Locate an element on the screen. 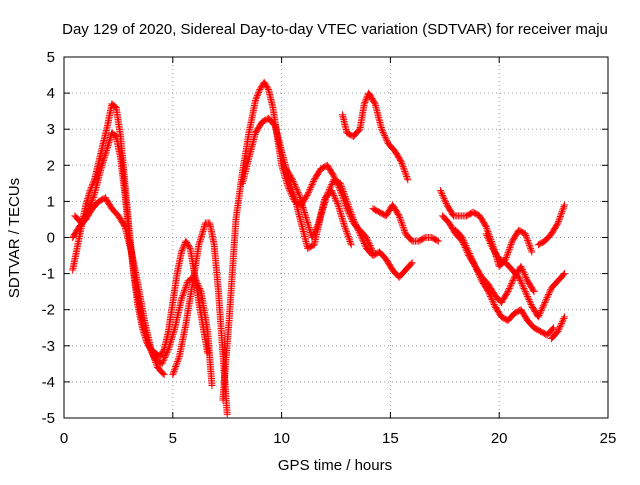 The height and width of the screenshot is (485, 640). series-arc15 is located at coordinates (557, 328).